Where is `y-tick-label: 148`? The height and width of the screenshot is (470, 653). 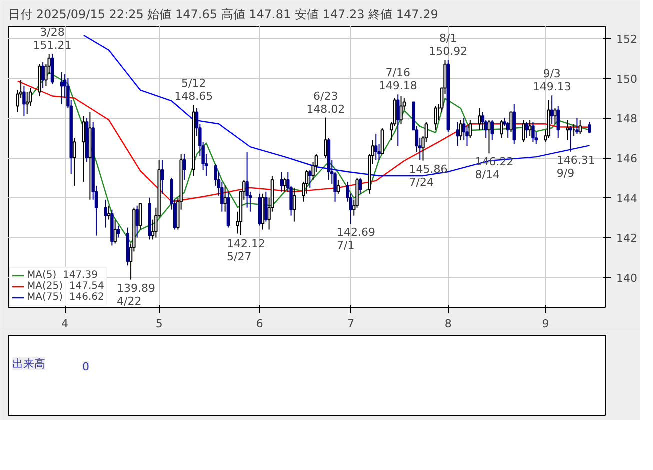
y-tick-label: 148 is located at coordinates (627, 119).